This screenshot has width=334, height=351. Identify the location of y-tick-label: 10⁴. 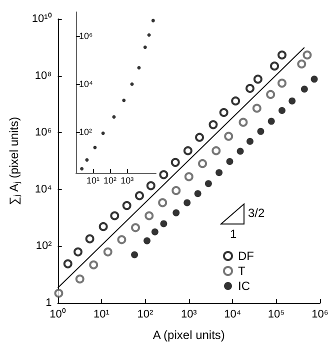
(86, 84).